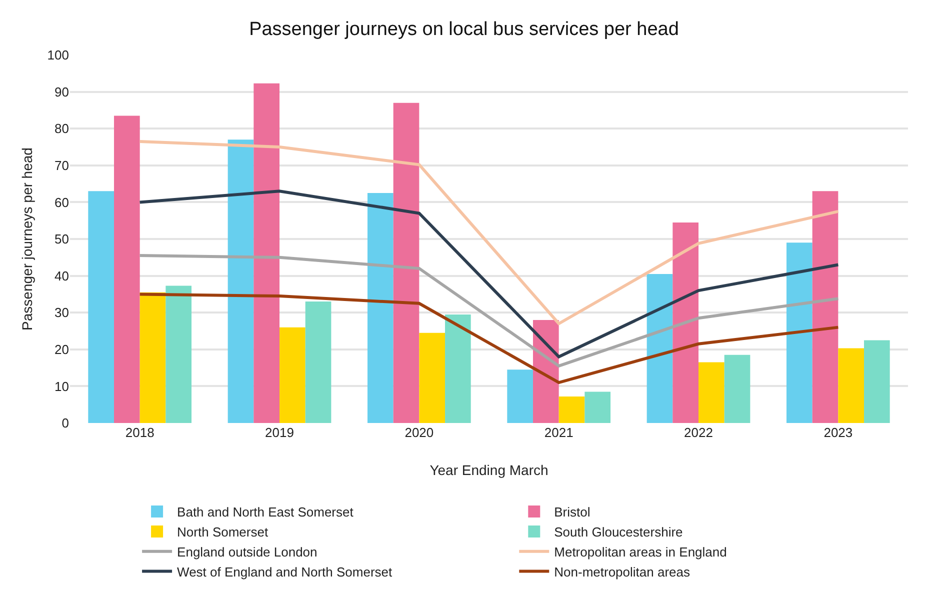 This screenshot has width=928, height=613. What do you see at coordinates (265, 512) in the screenshot?
I see `legend-label: Bath and North East Somerset` at bounding box center [265, 512].